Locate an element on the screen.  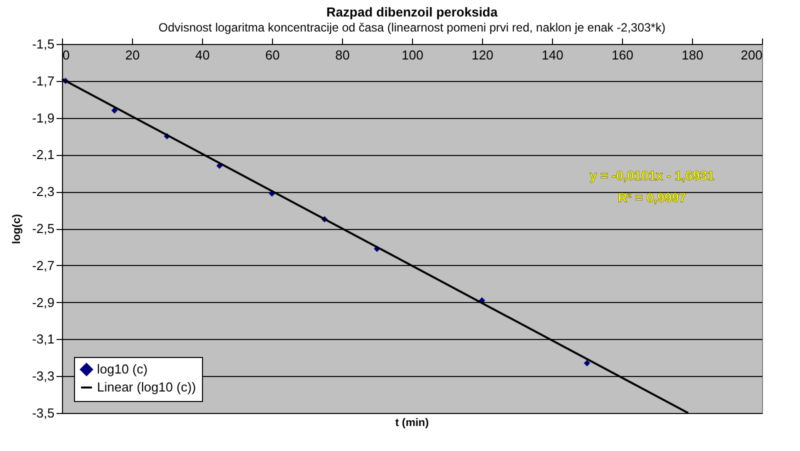
annotation: y = -0,0101x - 1,6931 is located at coordinates (652, 175).